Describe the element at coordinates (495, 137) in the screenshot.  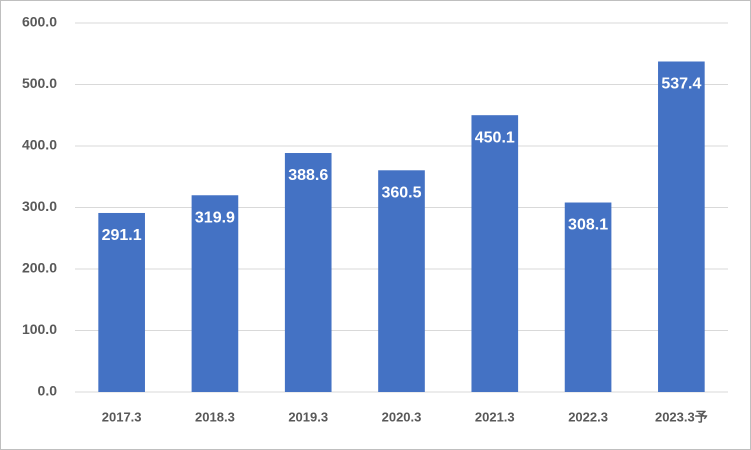
I see `data-label: 450.1` at that location.